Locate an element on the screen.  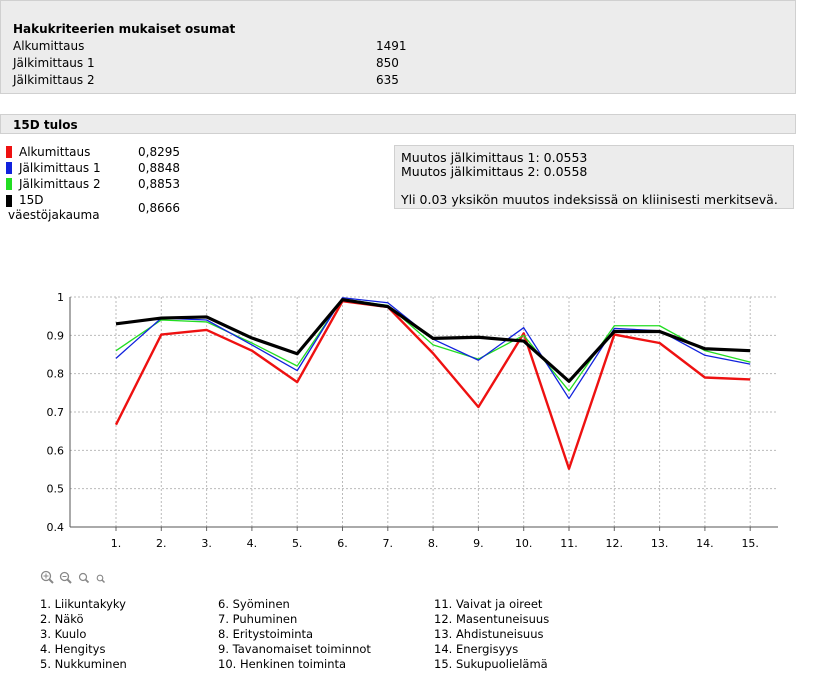
series-line-15d-v-est-jakauma is located at coordinates (433, 340).